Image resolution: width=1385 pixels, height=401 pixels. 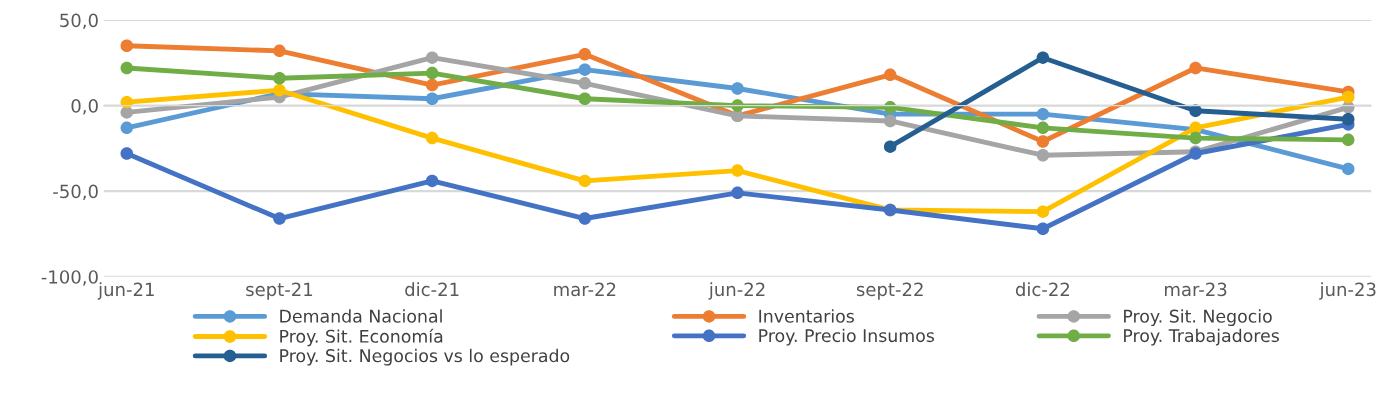 I want to click on x-tick-label: jun-21, so click(x=125, y=291).